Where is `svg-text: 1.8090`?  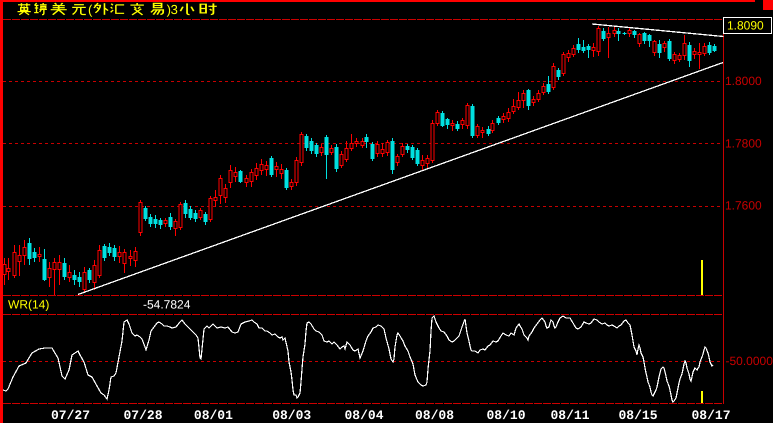 svg-text: 1.8090 is located at coordinates (745, 26).